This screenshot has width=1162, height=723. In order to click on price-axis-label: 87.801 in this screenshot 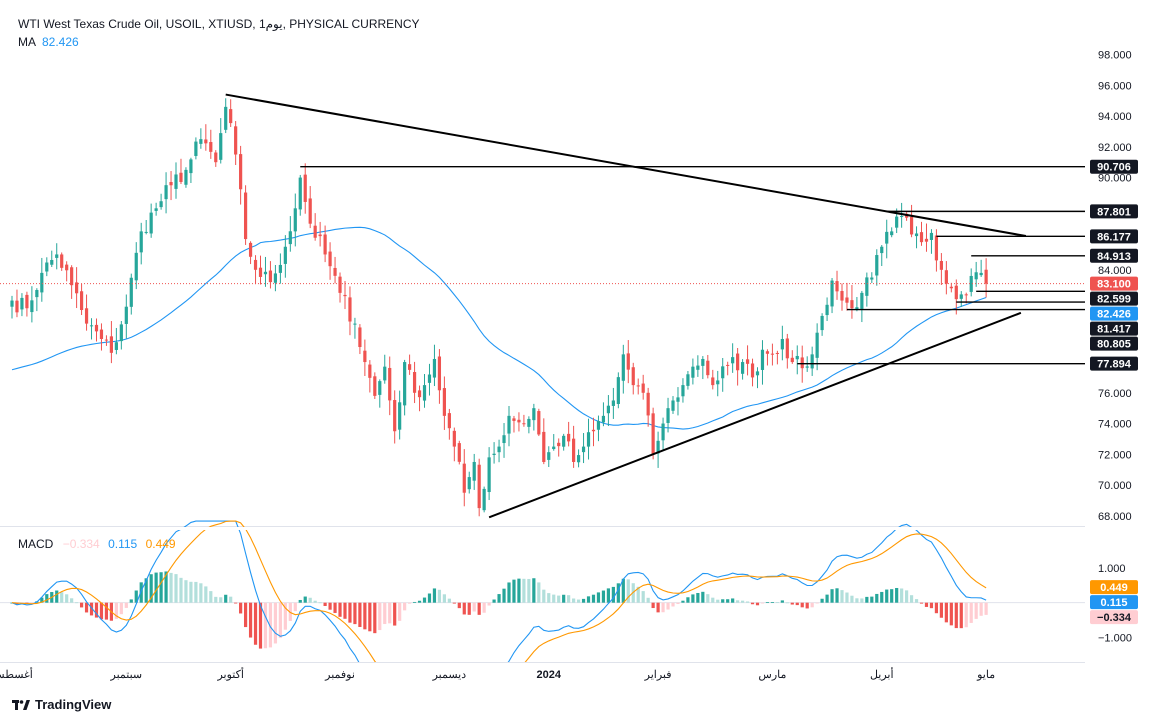, I will do `click(1114, 211)`.